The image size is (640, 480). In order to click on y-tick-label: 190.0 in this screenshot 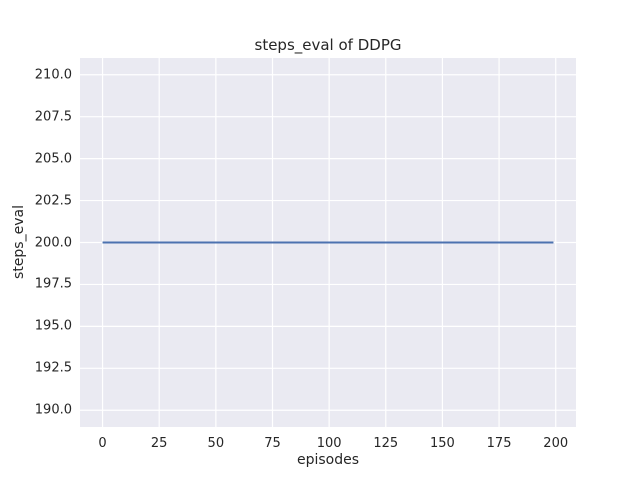, I will do `click(53, 410)`.